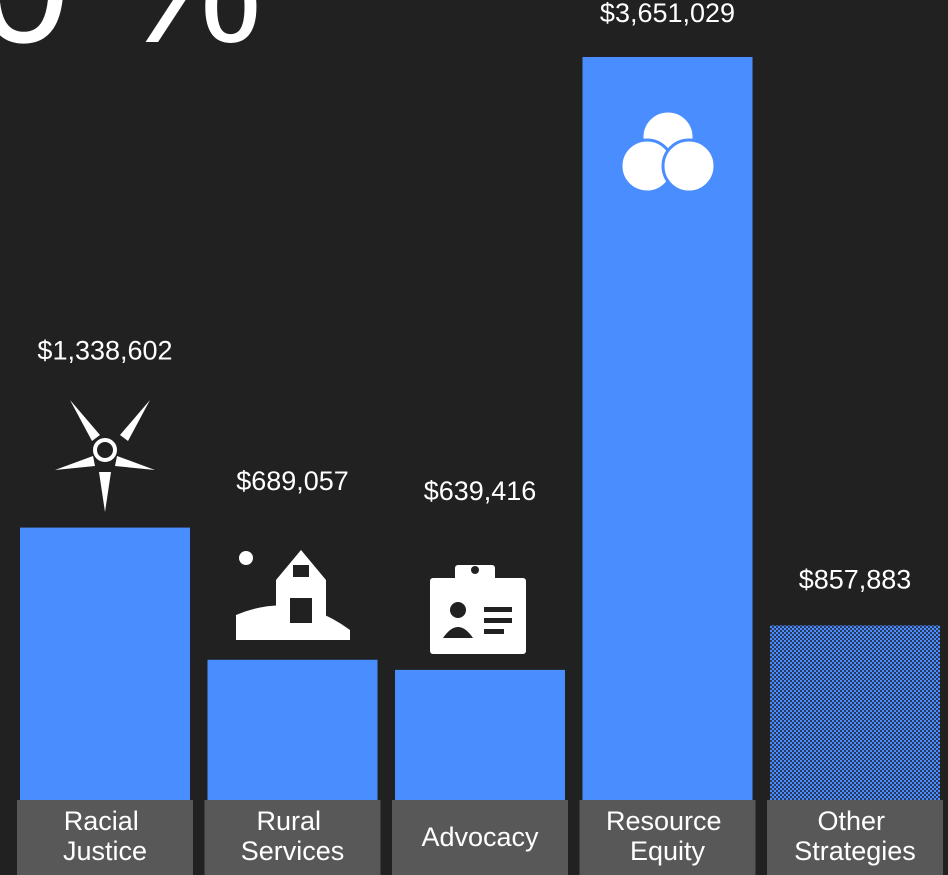  Describe the element at coordinates (131, 38) in the screenshot. I see `chart-title: 0 %` at that location.